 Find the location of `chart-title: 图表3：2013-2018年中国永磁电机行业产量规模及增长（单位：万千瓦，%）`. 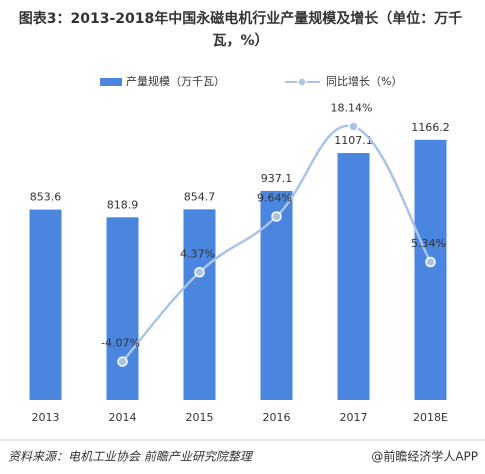

chart-title: 图表3：2013-2018年中国永磁电机行业产量规模及增长（单位：万千瓦，%） is located at coordinates (240, 30).